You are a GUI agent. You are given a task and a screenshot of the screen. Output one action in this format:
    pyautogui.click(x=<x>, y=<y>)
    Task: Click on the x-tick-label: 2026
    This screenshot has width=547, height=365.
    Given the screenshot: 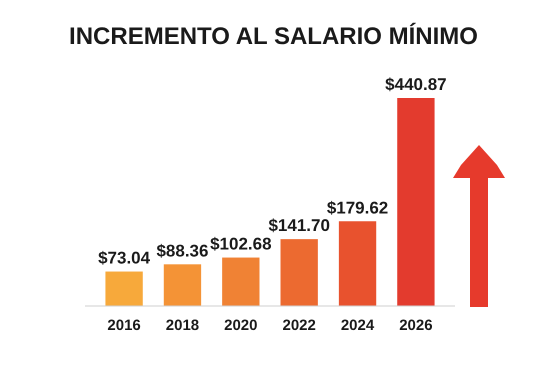 What is the action you would take?
    pyautogui.click(x=416, y=325)
    